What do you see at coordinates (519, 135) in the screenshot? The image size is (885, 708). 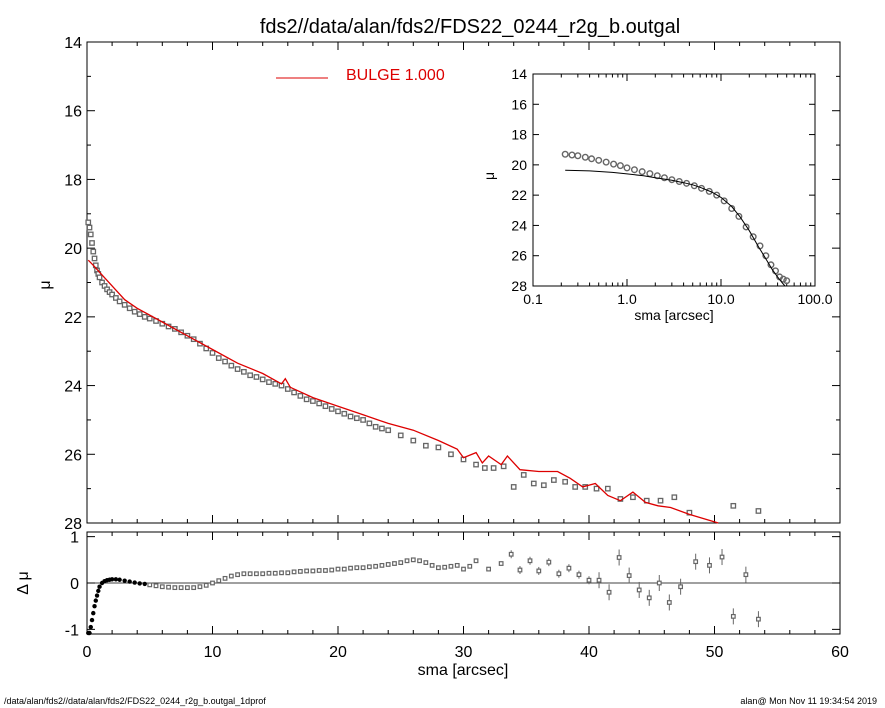 I see `inset-y-tick-label: 18` at bounding box center [519, 135].